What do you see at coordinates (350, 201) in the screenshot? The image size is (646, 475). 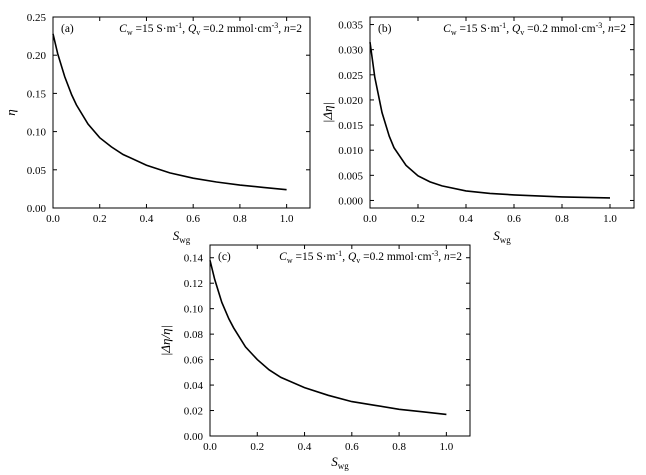 I see `y-tick-label: 0.000` at bounding box center [350, 201].